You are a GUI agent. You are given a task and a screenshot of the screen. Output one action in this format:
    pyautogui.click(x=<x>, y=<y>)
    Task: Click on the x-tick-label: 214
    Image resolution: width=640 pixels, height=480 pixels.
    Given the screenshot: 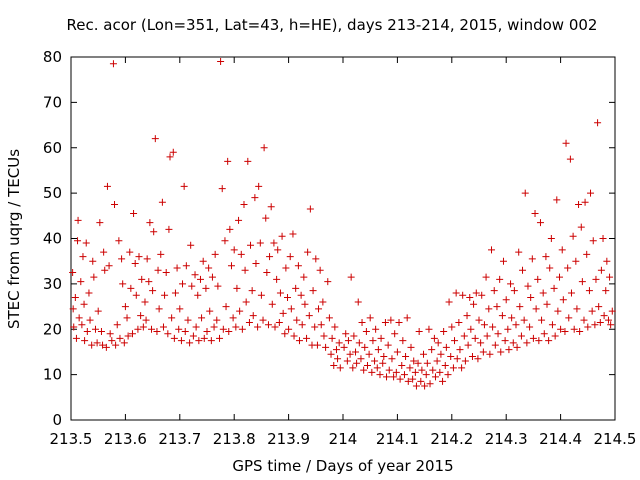 What is the action you would take?
    pyautogui.click(x=343, y=439)
    